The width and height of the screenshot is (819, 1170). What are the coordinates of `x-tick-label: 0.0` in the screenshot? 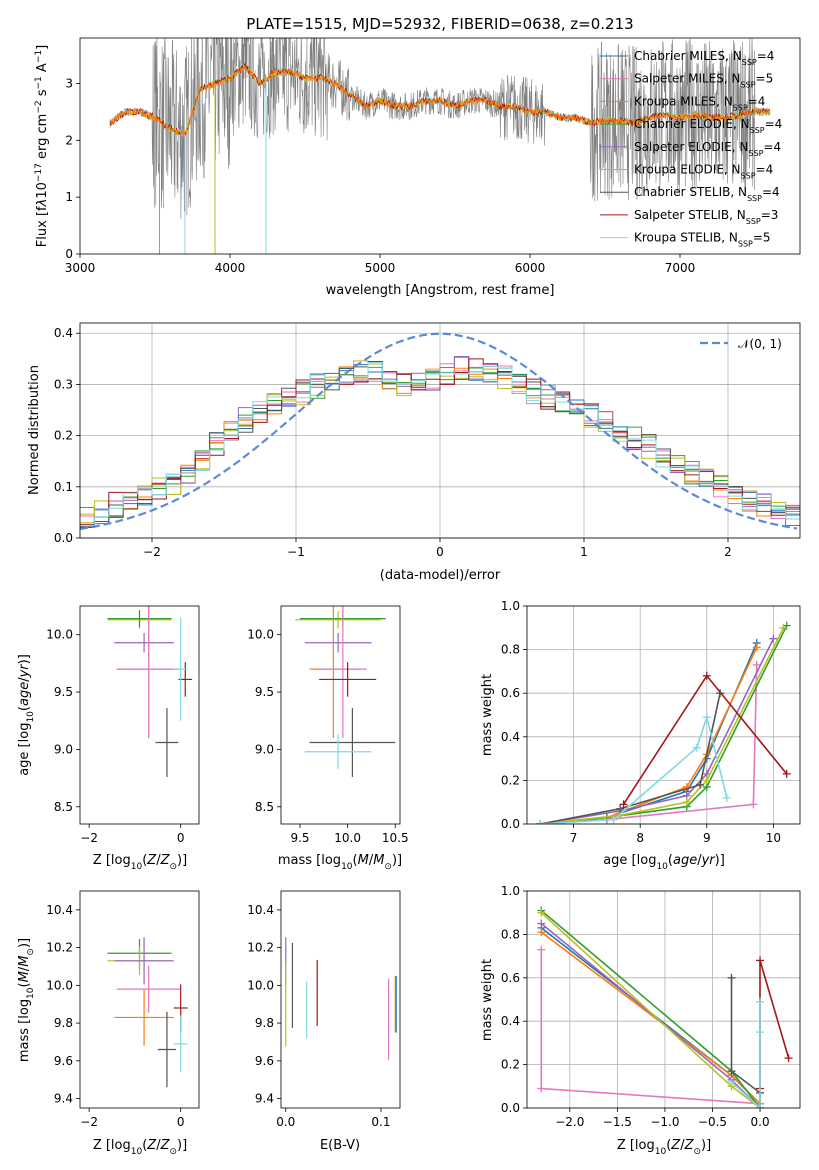 It's located at (285, 1122).